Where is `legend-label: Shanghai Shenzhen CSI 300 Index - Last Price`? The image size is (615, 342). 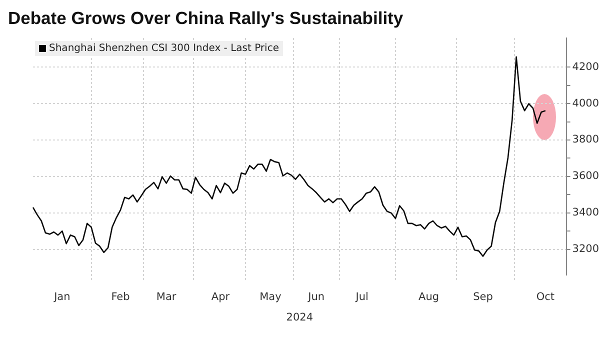
legend-label: Shanghai Shenzhen CSI 300 Index - Last Price is located at coordinates (164, 48).